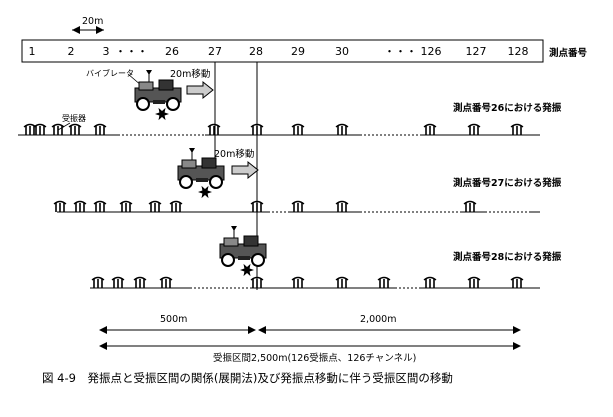 The height and width of the screenshot is (417, 613). Describe the element at coordinates (378, 319) in the screenshot. I see `distance-2000m-label: 2,000m` at that location.